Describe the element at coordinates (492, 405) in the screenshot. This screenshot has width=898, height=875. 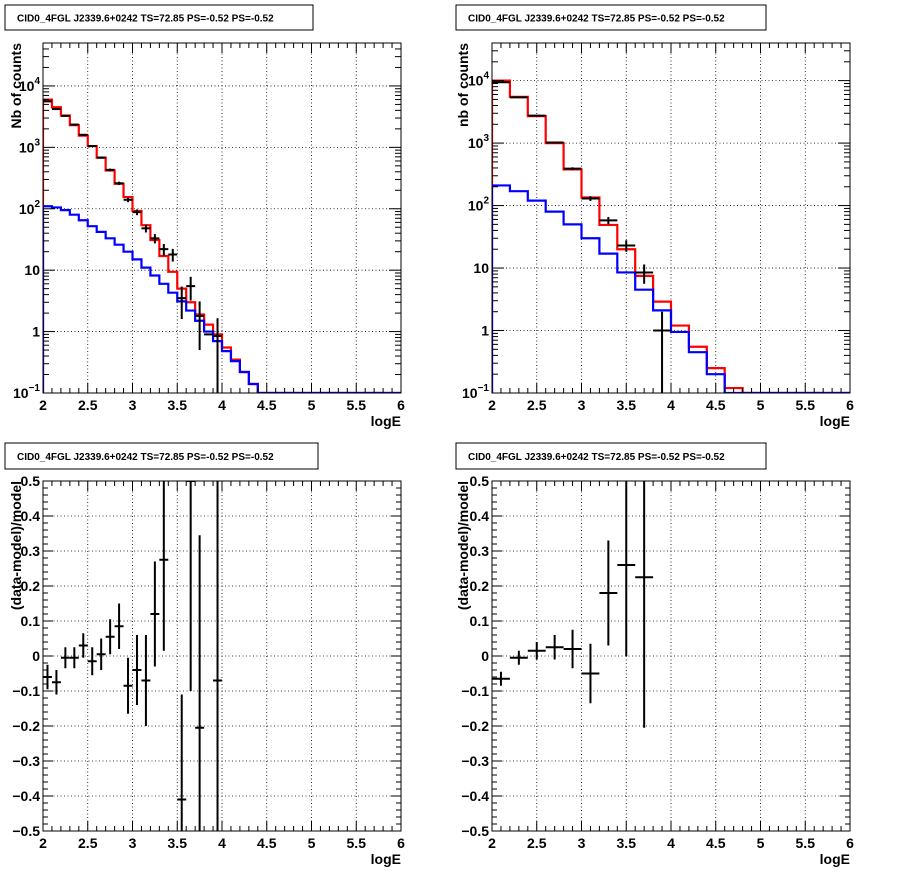
I see `x-tick-label: 2` at that location.